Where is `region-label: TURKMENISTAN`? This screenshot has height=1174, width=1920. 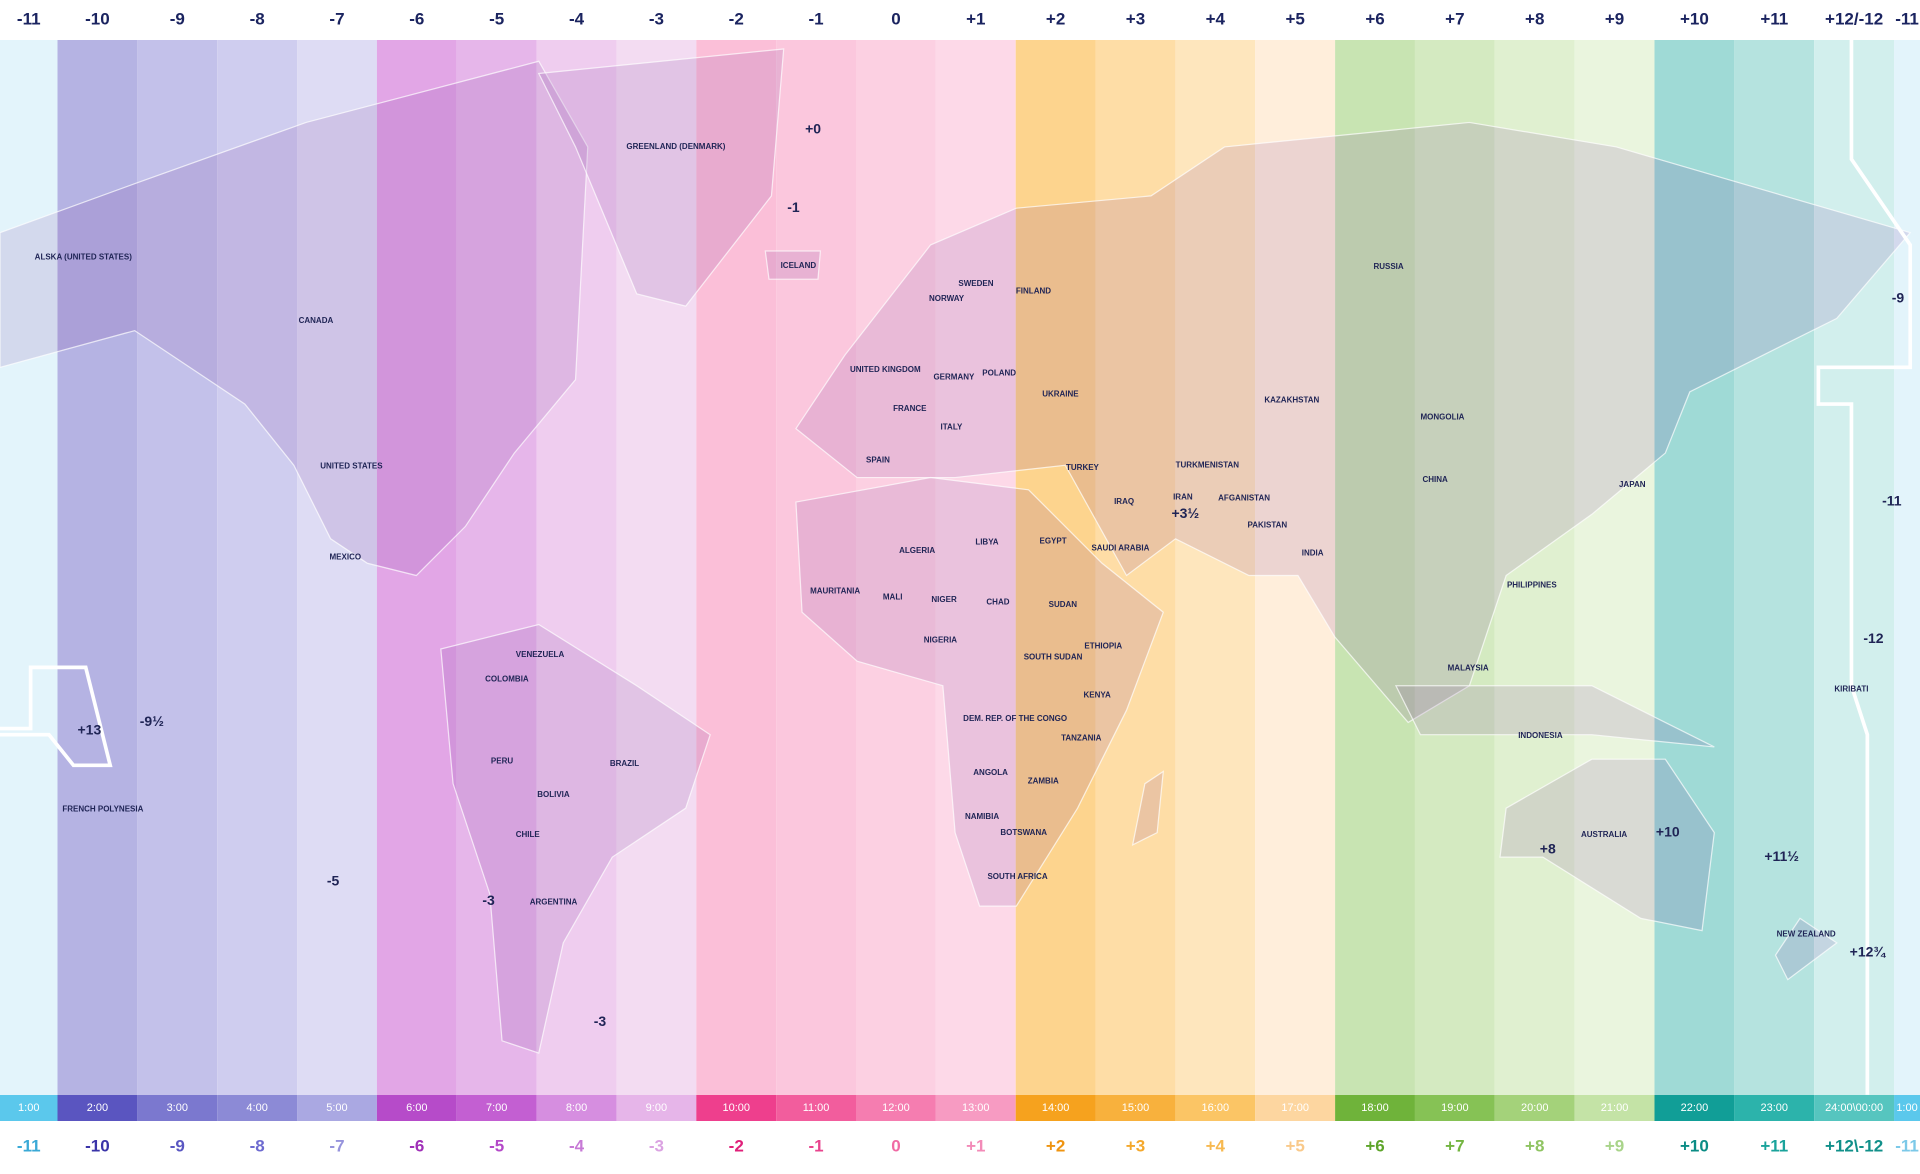
region-label: TURKMENISTAN is located at coordinates (1208, 464).